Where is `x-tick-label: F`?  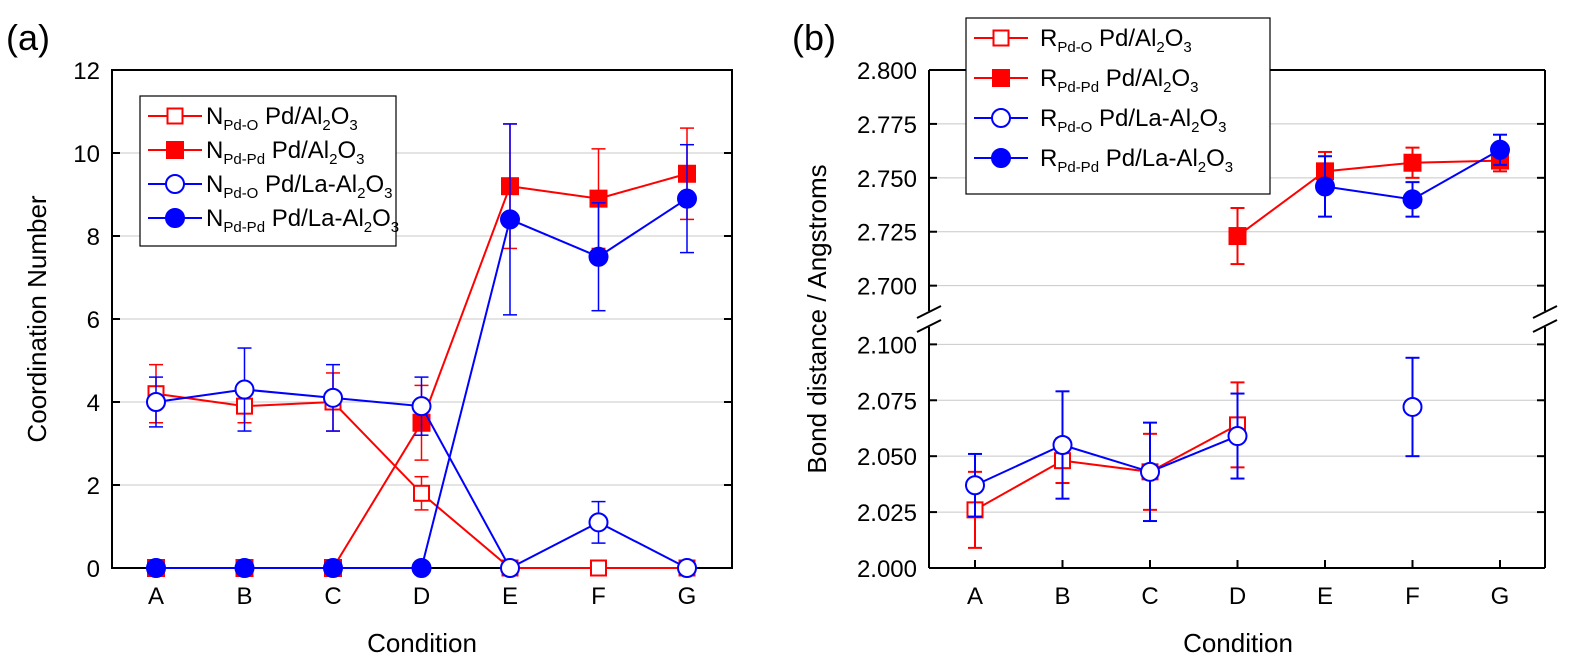 x-tick-label: F is located at coordinates (1412, 596).